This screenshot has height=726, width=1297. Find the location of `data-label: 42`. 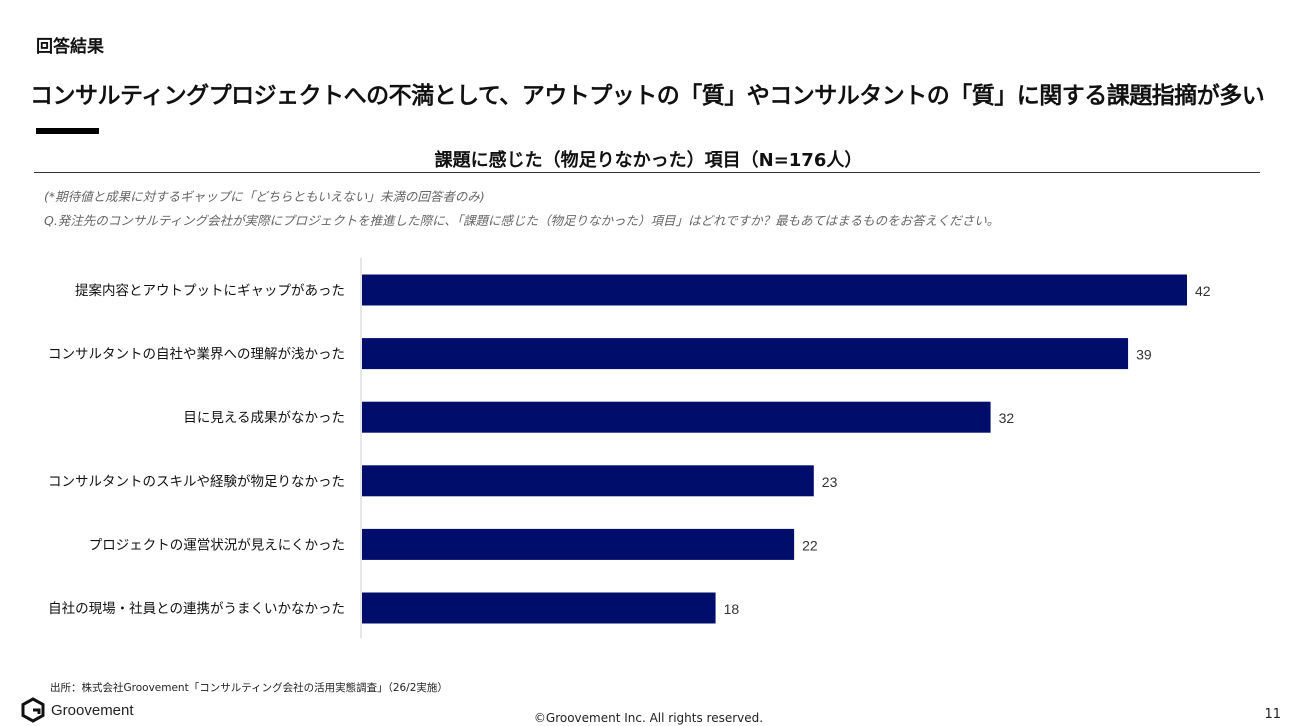

data-label: 42 is located at coordinates (1203, 291).